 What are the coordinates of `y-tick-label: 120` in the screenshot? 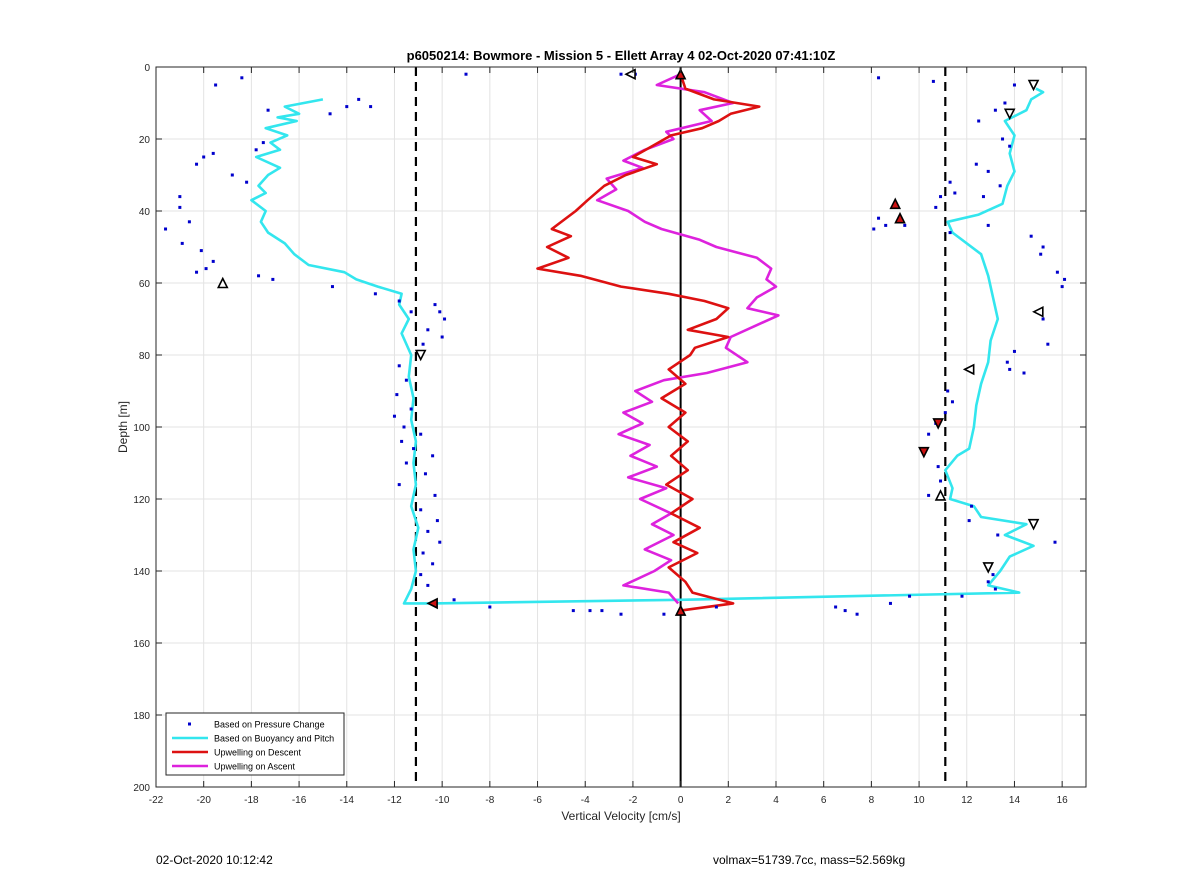 It's located at (141, 500).